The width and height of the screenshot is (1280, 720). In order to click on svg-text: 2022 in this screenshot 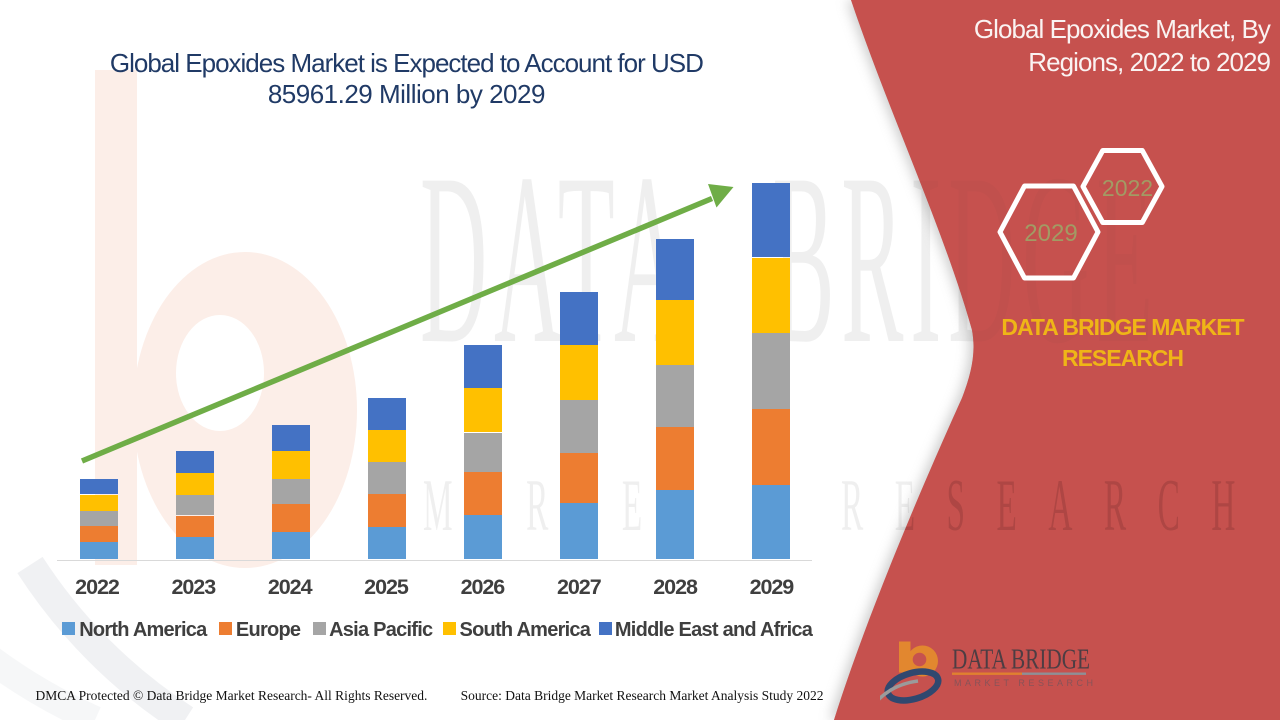, I will do `click(1127, 188)`.